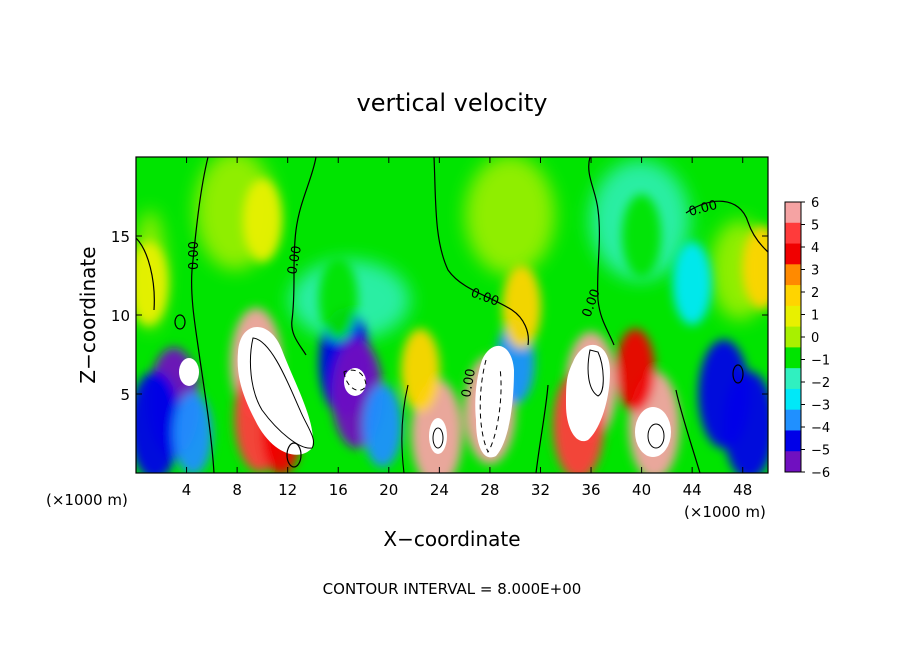 Image resolution: width=904 pixels, height=654 pixels. Describe the element at coordinates (820, 451) in the screenshot. I see `colorbar-tick-label: −5` at that location.